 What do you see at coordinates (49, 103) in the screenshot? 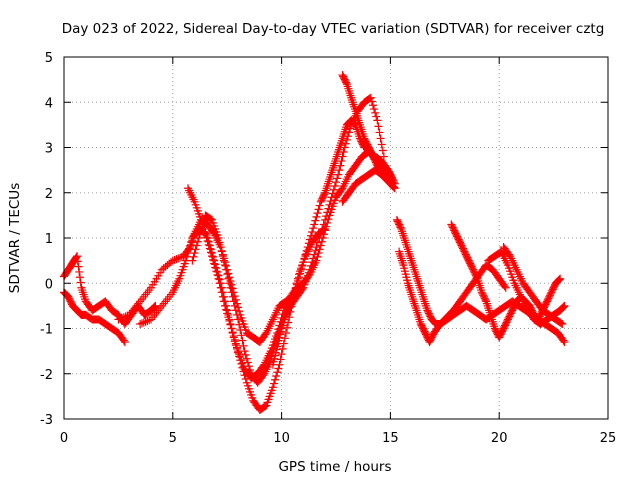
I see `y-tick-label: 4` at bounding box center [49, 103].